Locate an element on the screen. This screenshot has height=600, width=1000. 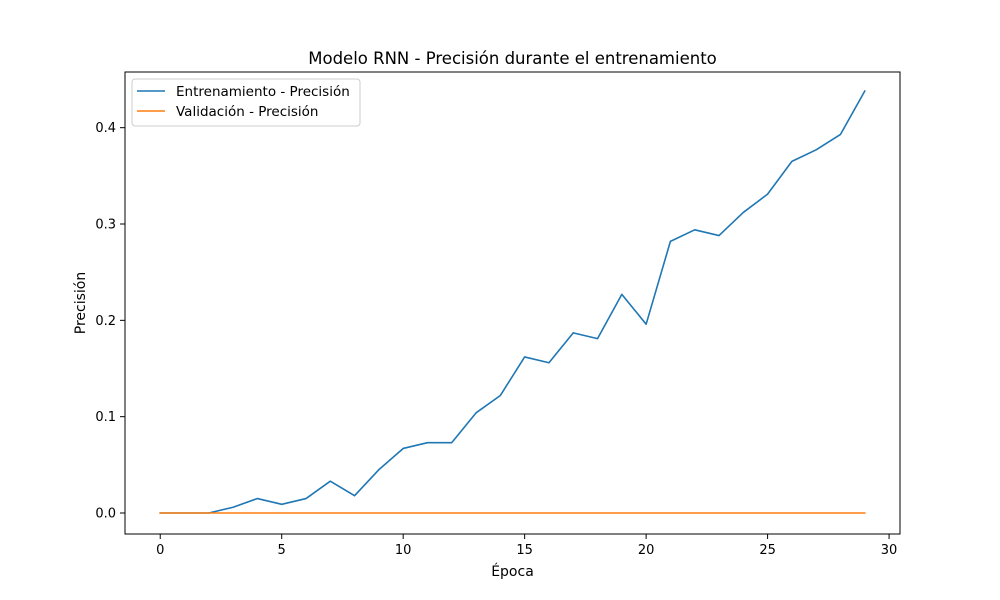
x-tick-label: 30 is located at coordinates (889, 550).